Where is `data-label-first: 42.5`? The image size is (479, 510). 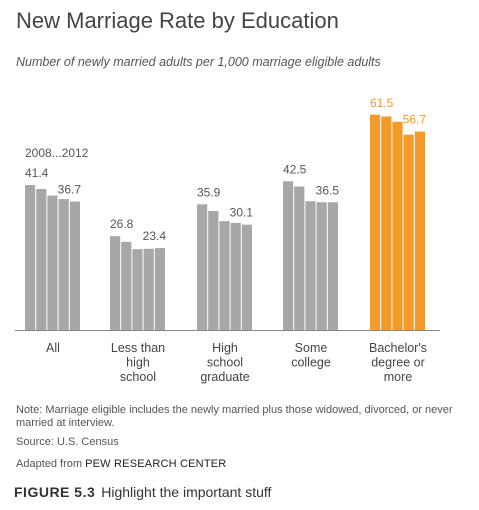
data-label-first: 42.5 is located at coordinates (295, 169).